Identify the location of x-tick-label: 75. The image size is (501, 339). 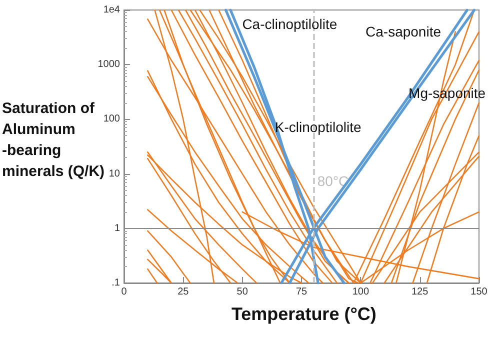
(302, 292).